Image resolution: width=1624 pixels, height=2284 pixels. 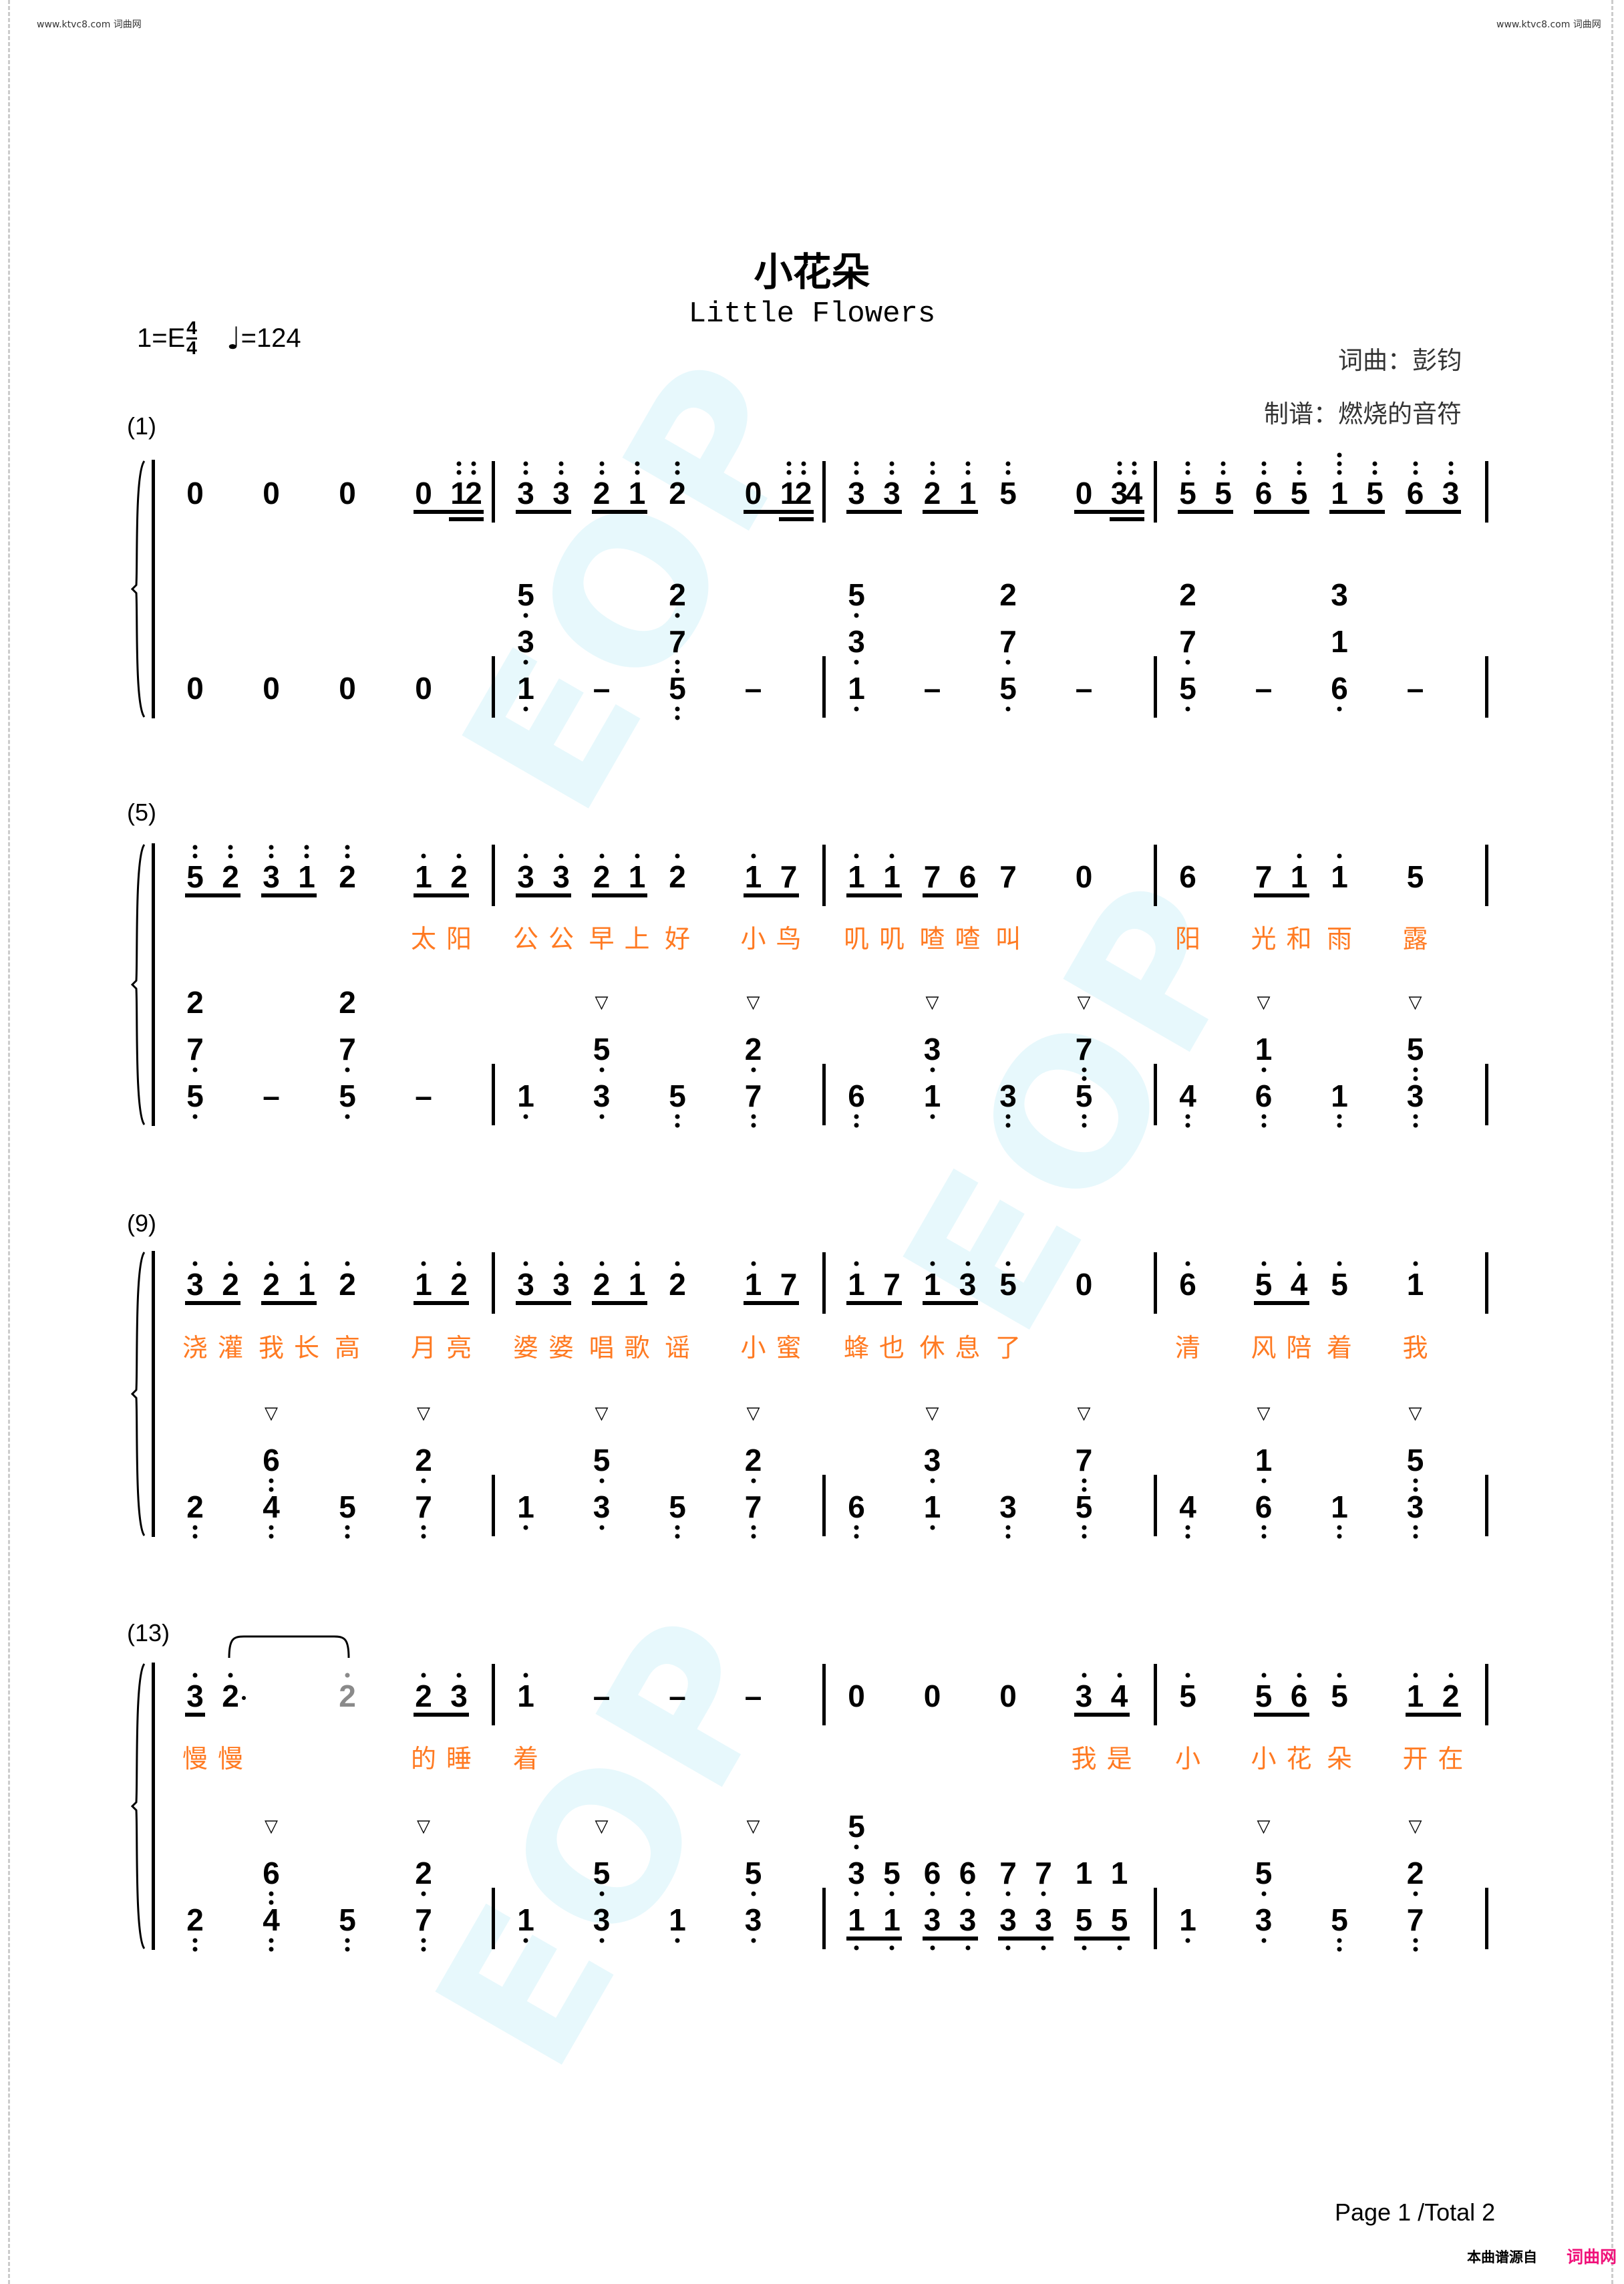 What do you see at coordinates (1339, 1348) in the screenshot?
I see `lyric-syllable: 着` at bounding box center [1339, 1348].